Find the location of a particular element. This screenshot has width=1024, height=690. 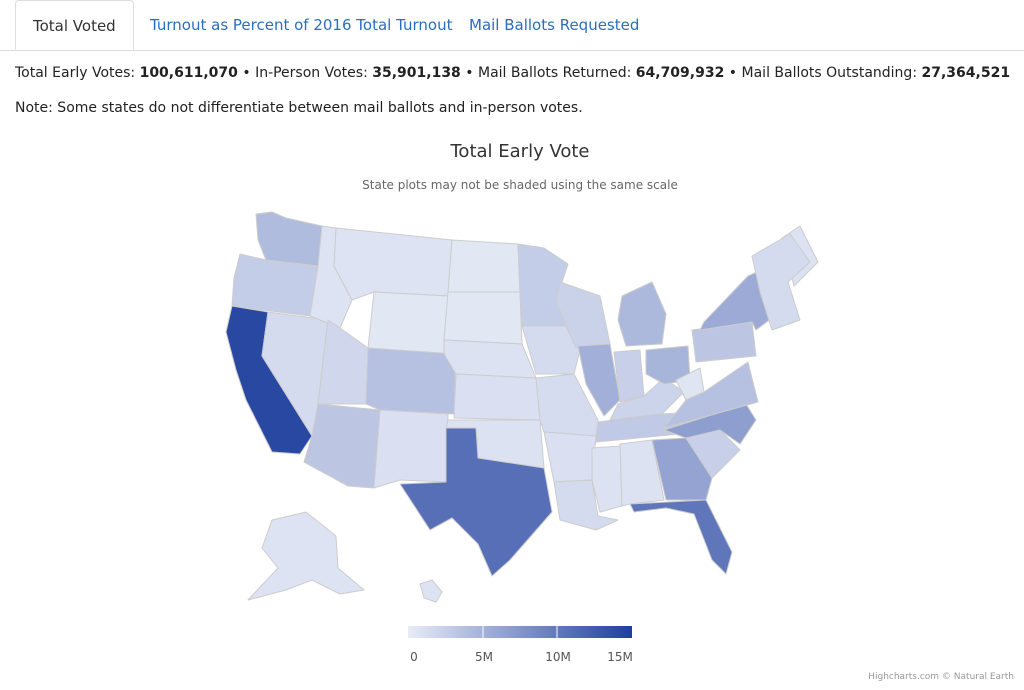

state-wa is located at coordinates (289, 239).